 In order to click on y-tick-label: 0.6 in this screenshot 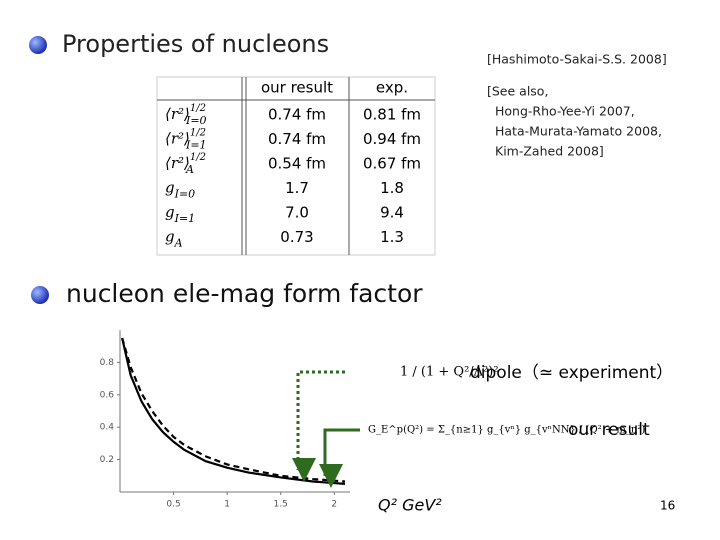, I will do `click(107, 395)`.